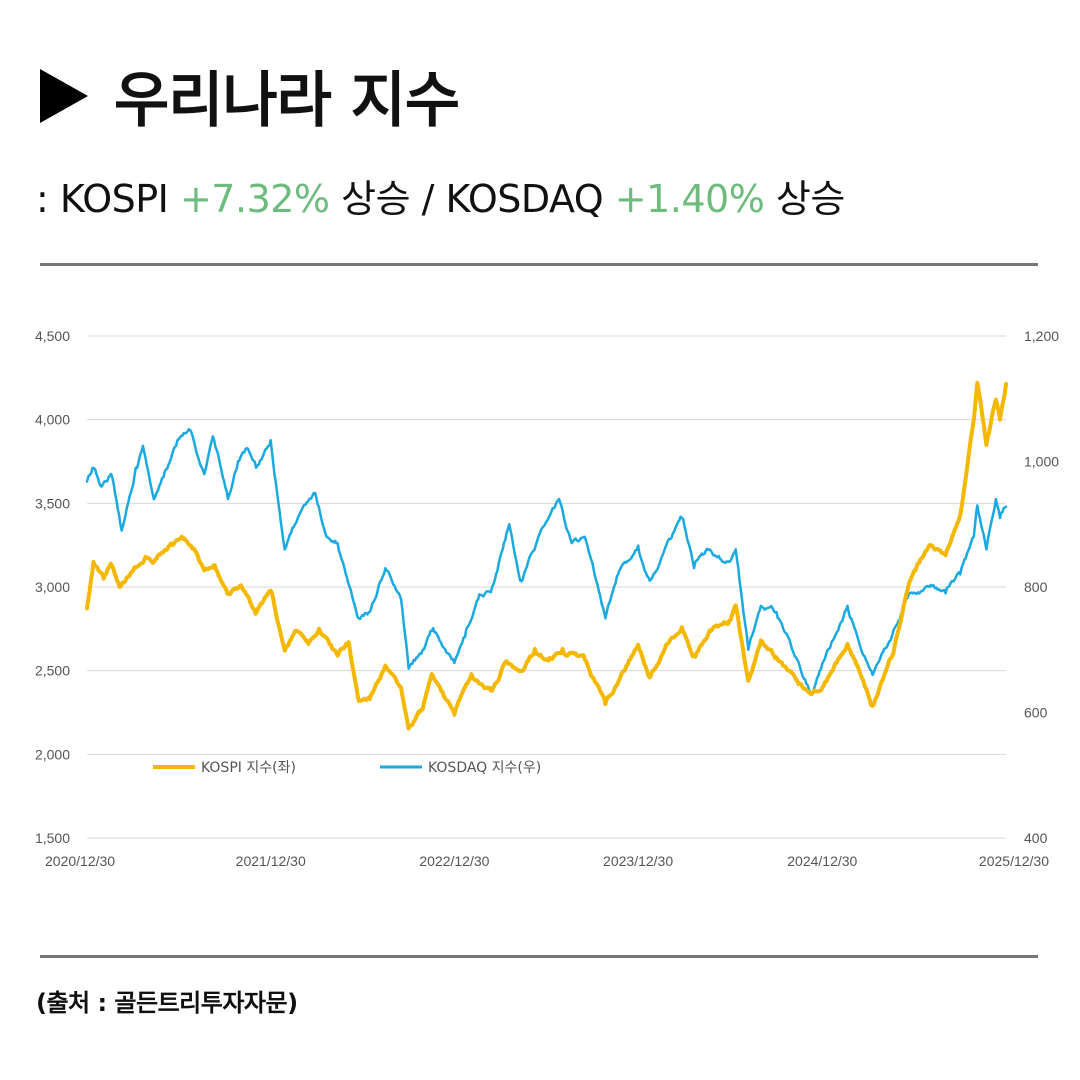 This screenshot has height=1080, width=1080. What do you see at coordinates (689, 199) in the screenshot?
I see `kosdaq-change: +1.40%` at bounding box center [689, 199].